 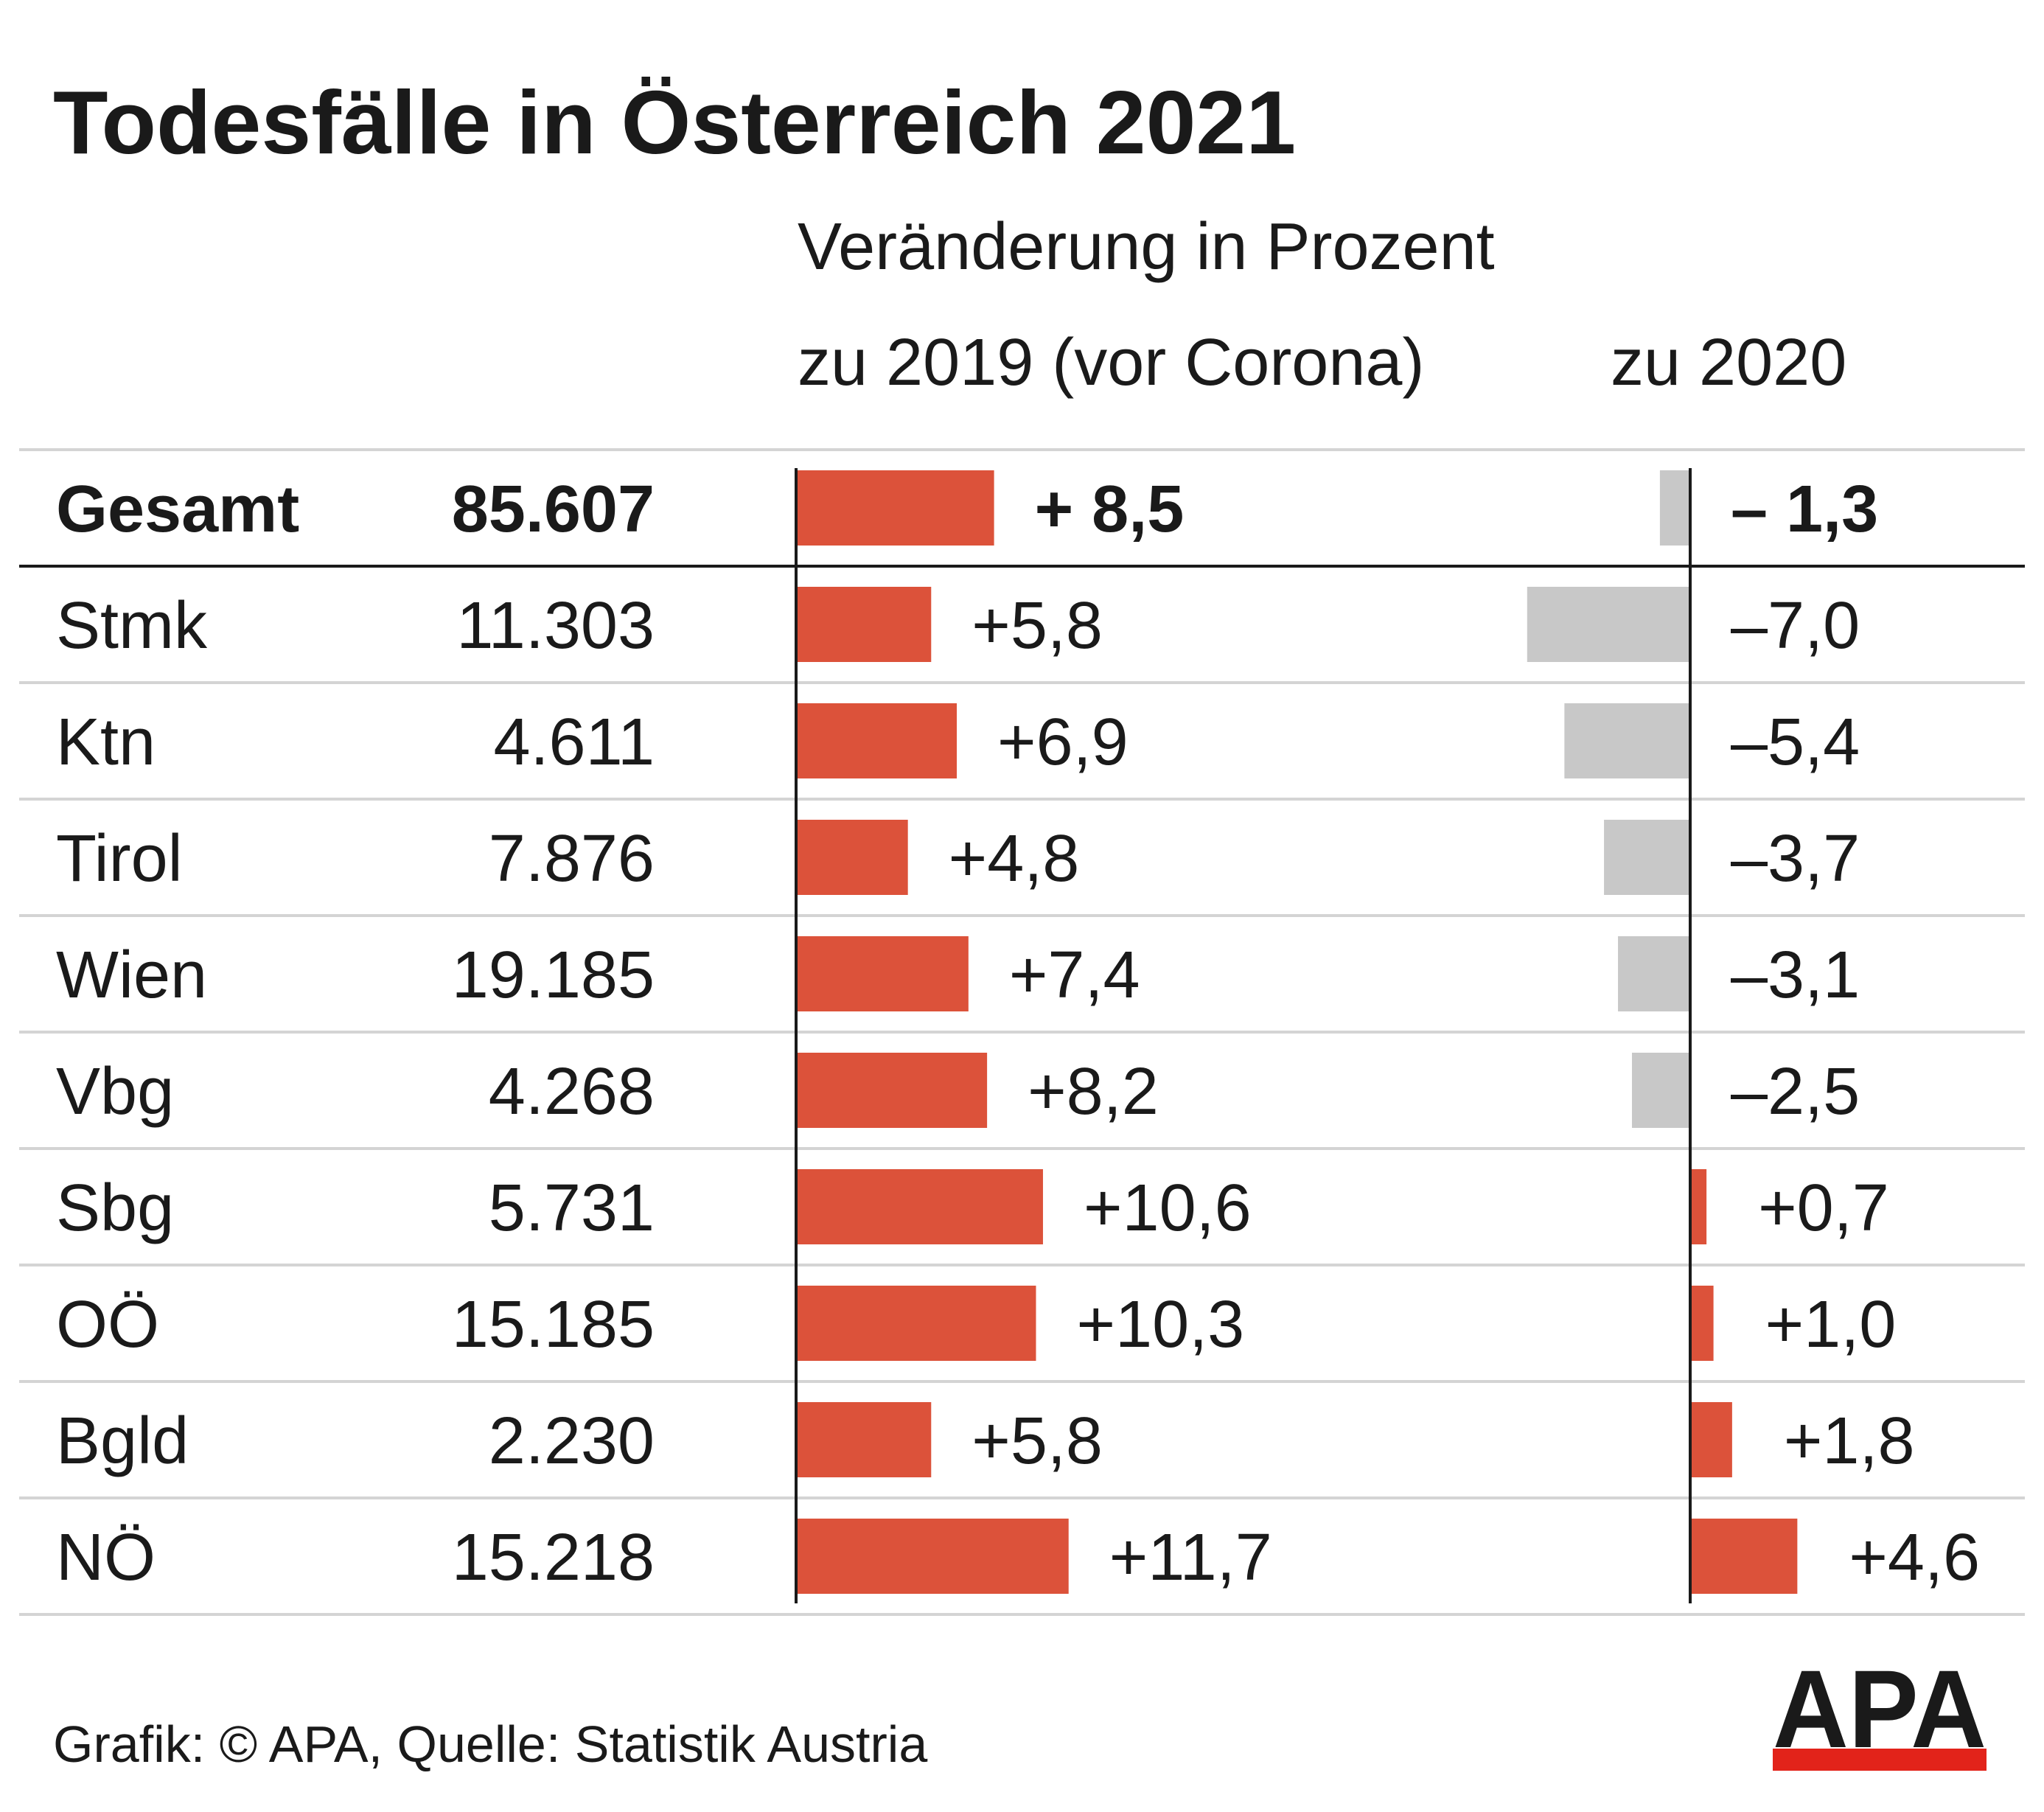 What do you see at coordinates (1831, 1325) in the screenshot?
I see `row-oö-value-2020: +1,0` at bounding box center [1831, 1325].